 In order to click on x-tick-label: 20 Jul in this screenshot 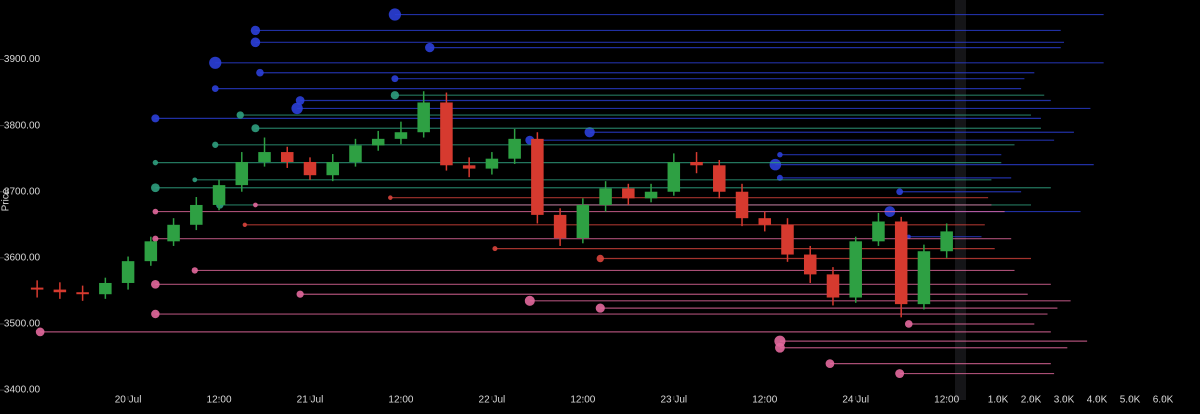, I will do `click(128, 400)`.